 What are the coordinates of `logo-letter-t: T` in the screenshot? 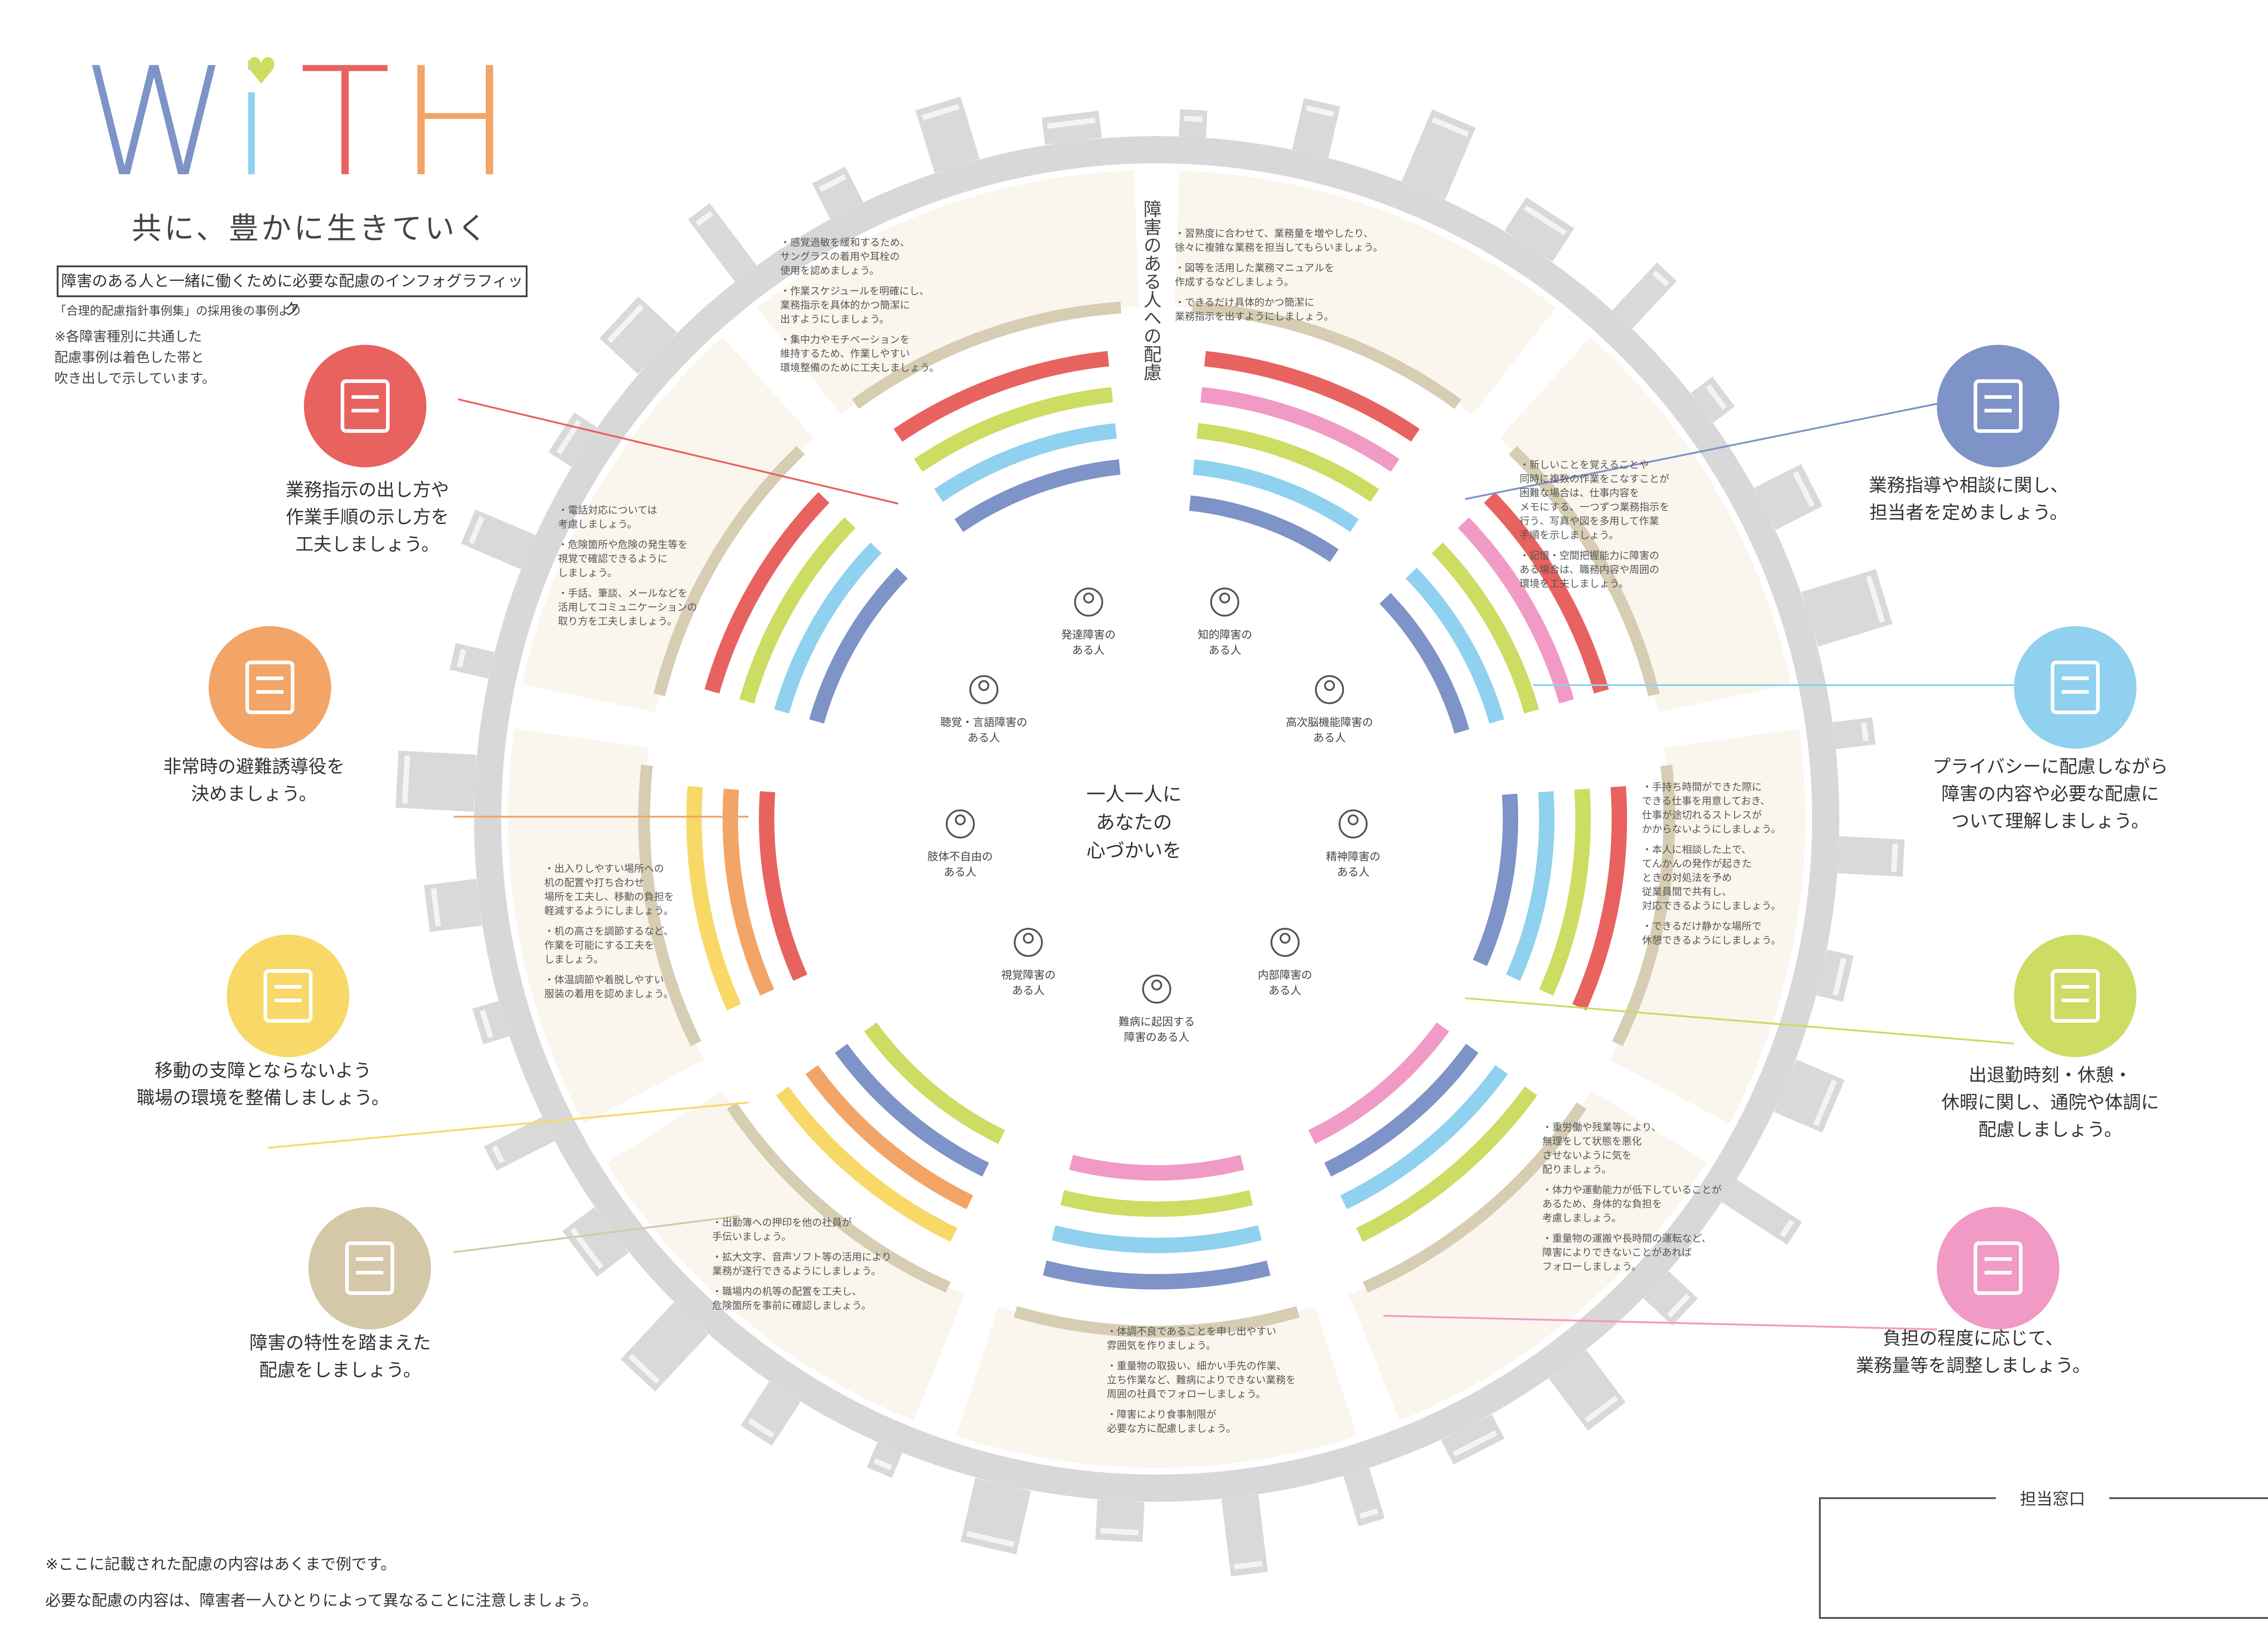 It's located at (345, 122).